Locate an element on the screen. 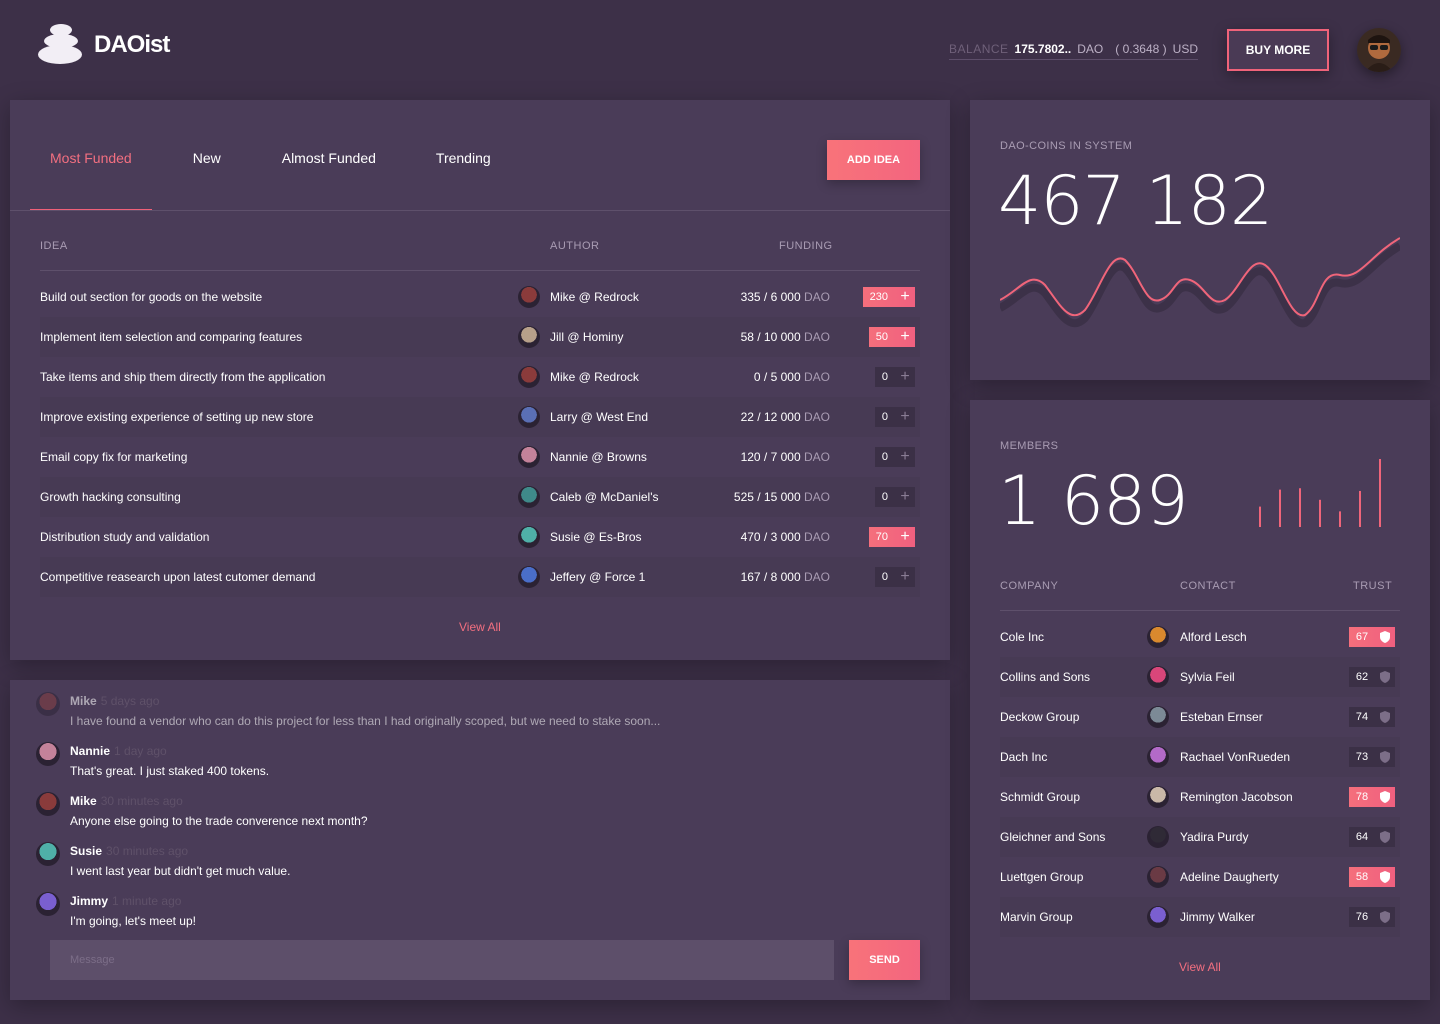  contact-avatar is located at coordinates (1158, 677).